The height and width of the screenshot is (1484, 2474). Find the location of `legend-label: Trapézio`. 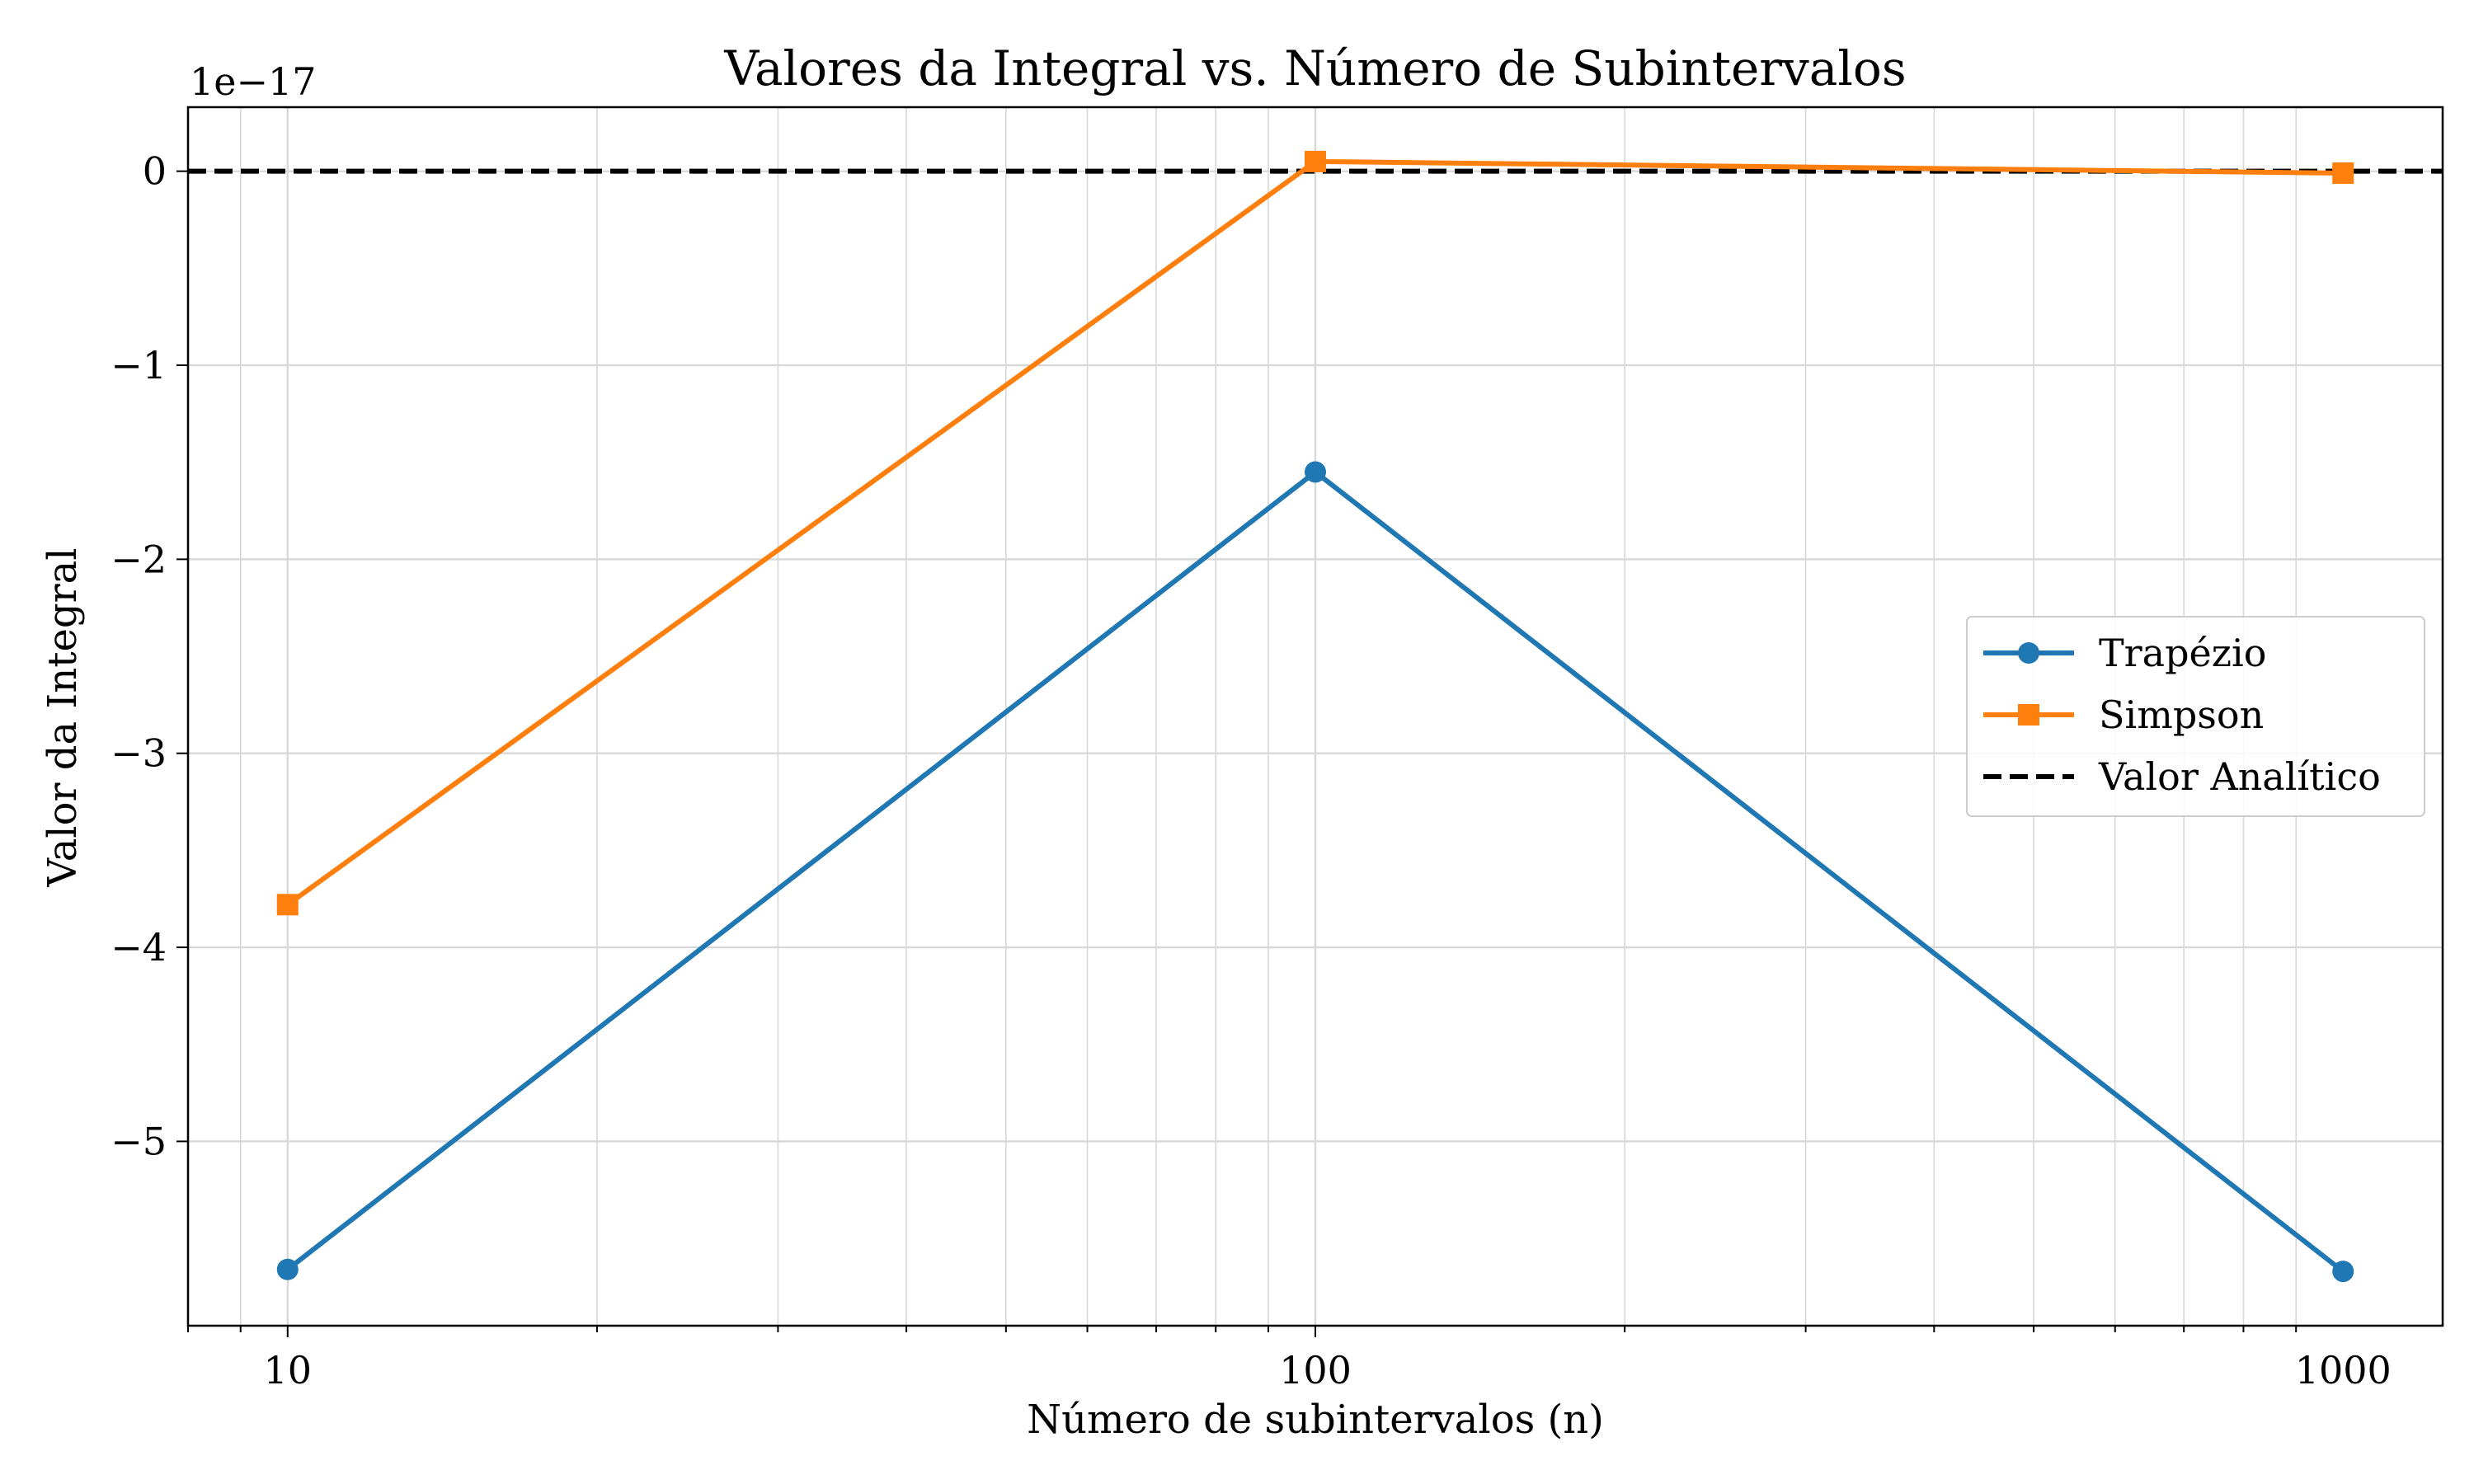

legend-label: Trapézio is located at coordinates (2182, 653).